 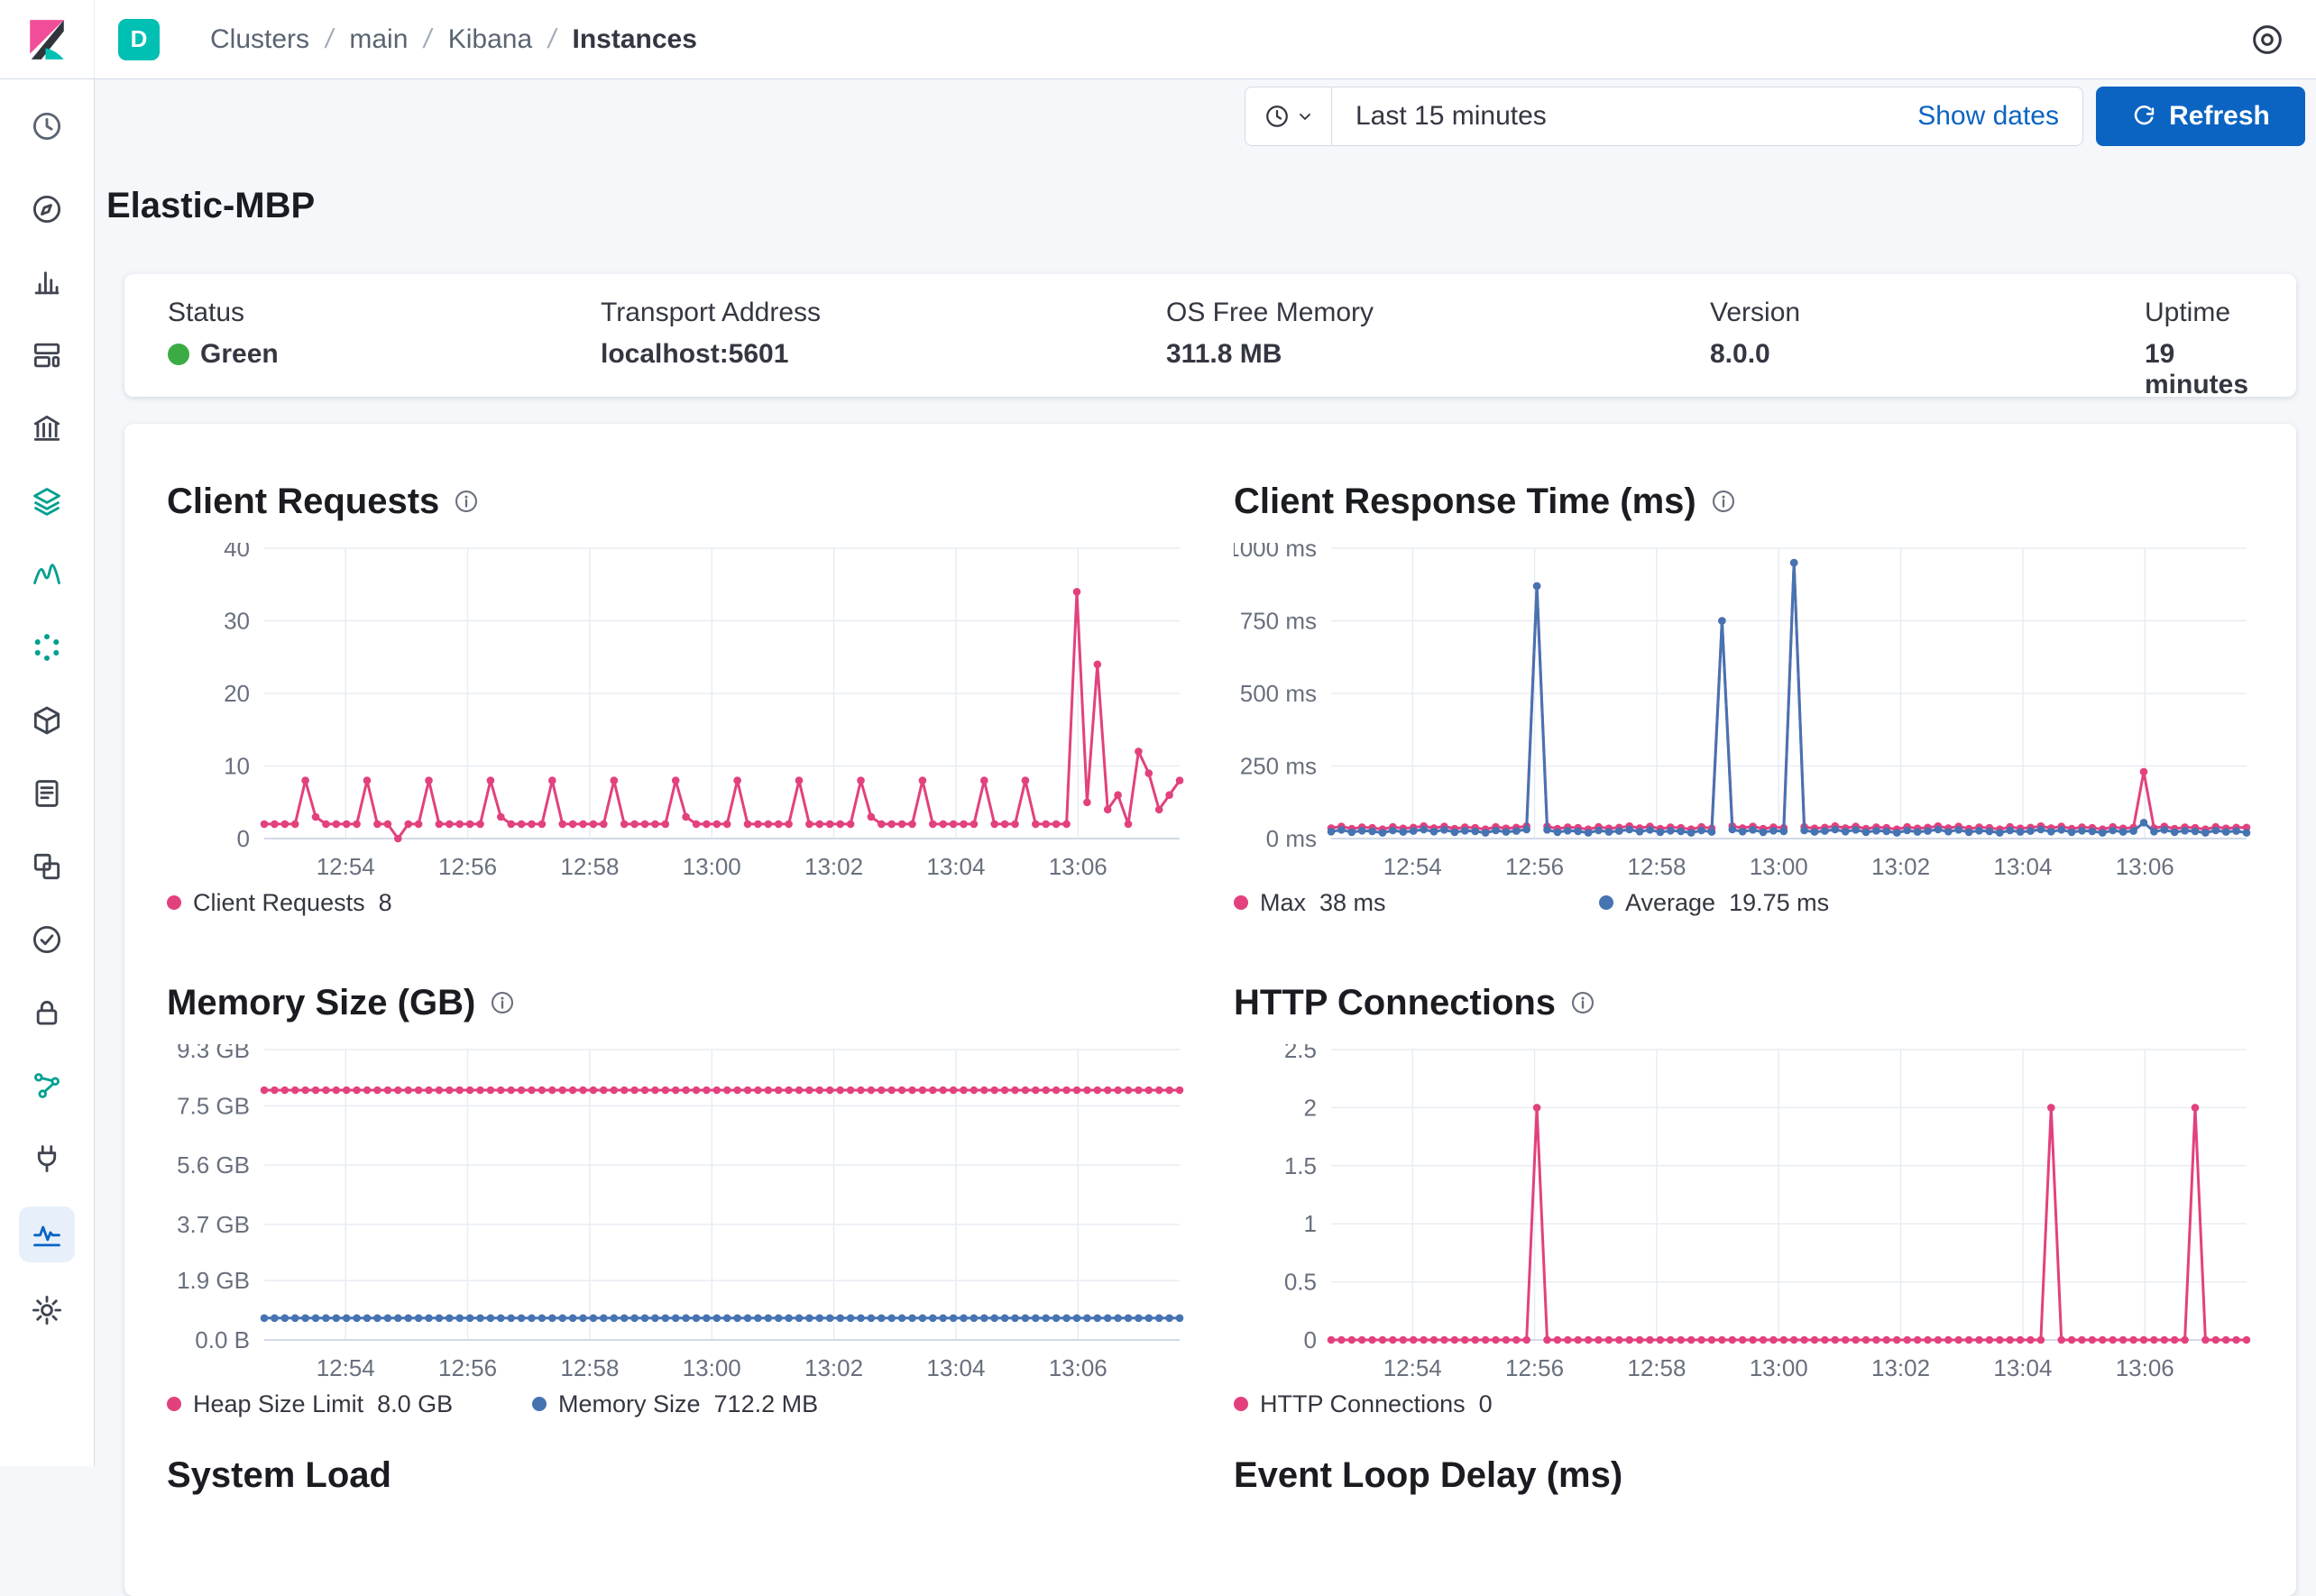 What do you see at coordinates (1283, 903) in the screenshot?
I see `legend-label: Max` at bounding box center [1283, 903].